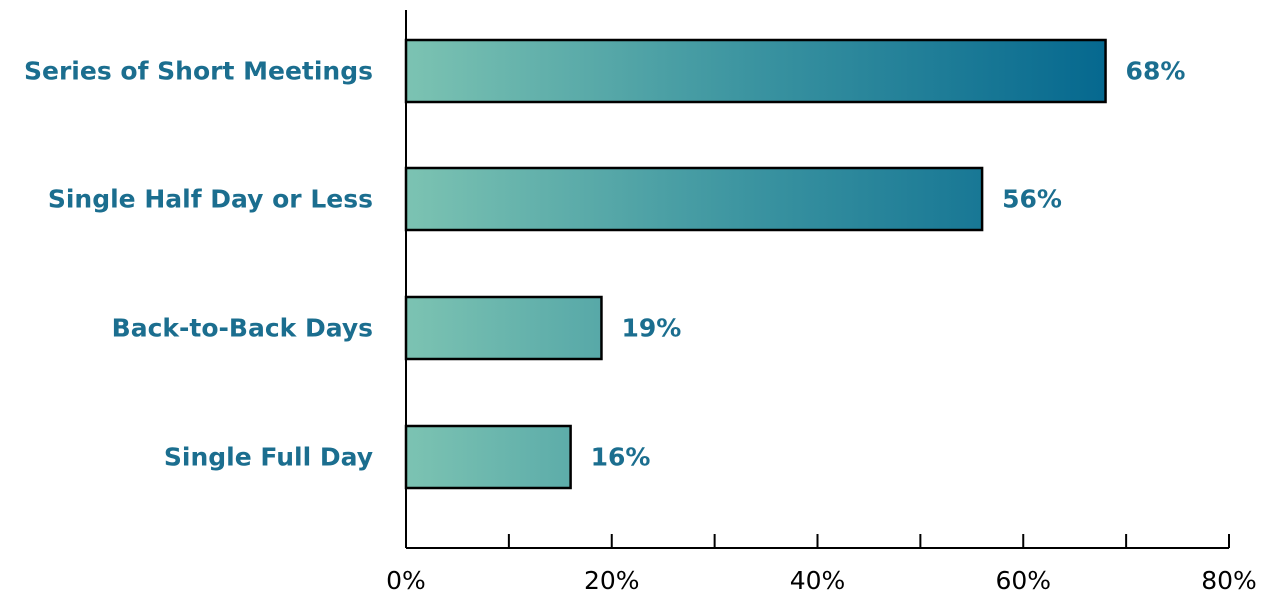 This screenshot has height=590, width=1271. What do you see at coordinates (621, 457) in the screenshot?
I see `value-label: 16%` at bounding box center [621, 457].